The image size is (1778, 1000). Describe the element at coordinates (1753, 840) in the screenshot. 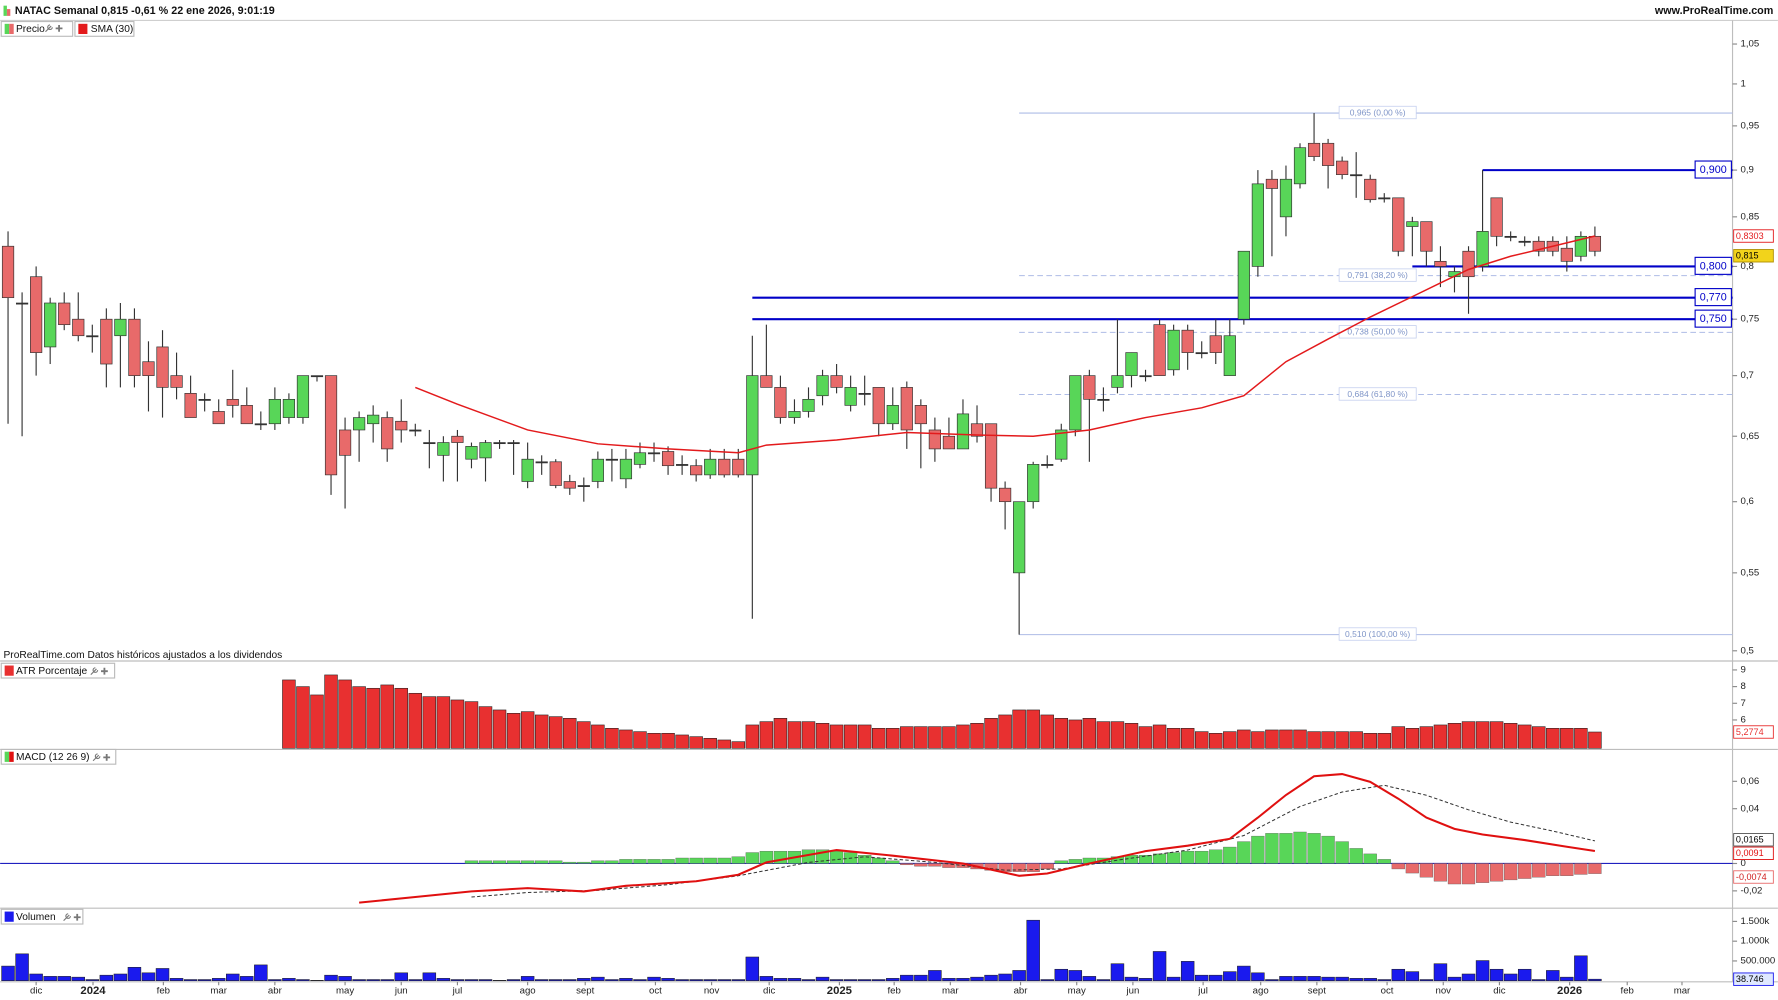

I see `last-value-tag-box` at that location.